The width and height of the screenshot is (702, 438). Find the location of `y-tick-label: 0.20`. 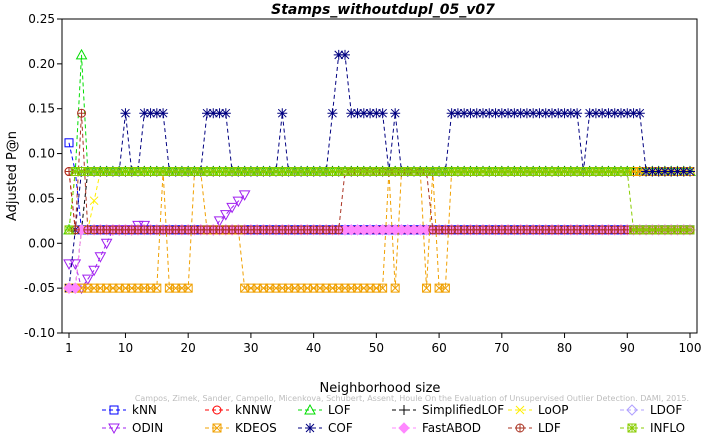

y-tick-label: 0.20 is located at coordinates (41, 64).